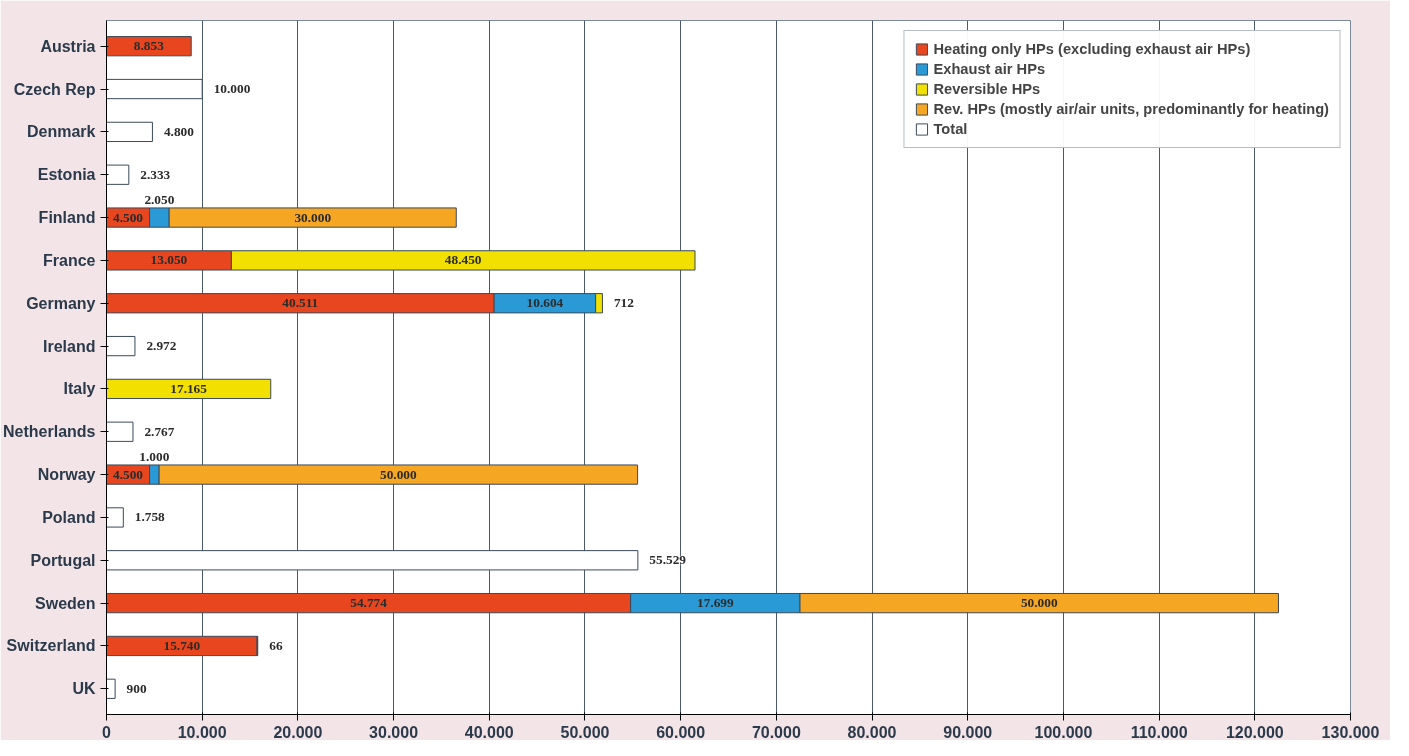 This screenshot has height=756, width=1409. I want to click on x-tick-label: 0, so click(107, 732).